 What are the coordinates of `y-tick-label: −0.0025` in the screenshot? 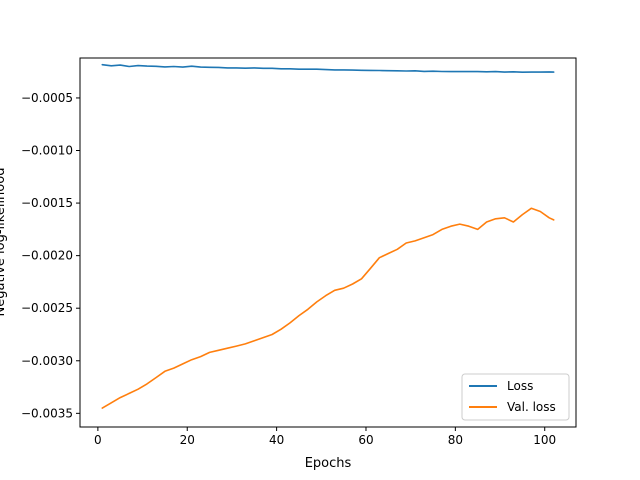 It's located at (47, 308).